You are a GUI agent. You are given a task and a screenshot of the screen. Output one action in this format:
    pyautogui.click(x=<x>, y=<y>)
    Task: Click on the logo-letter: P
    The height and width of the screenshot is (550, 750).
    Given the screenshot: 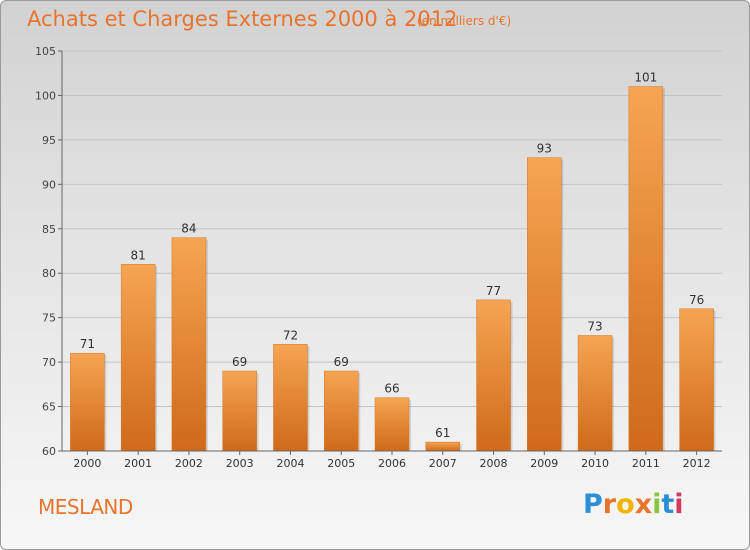 What is the action you would take?
    pyautogui.click(x=593, y=504)
    